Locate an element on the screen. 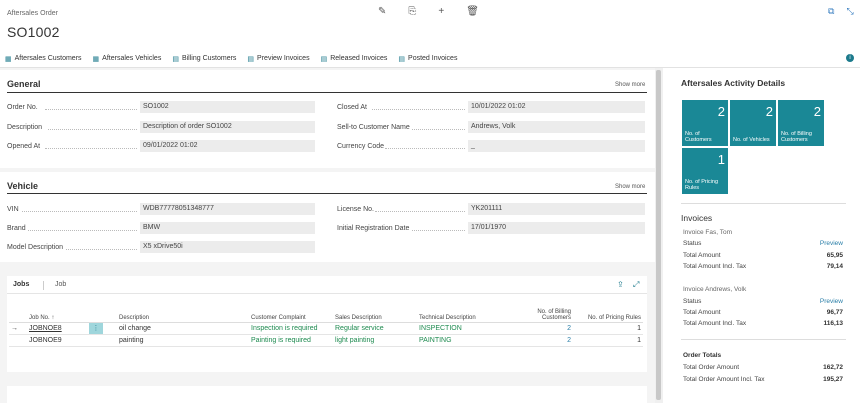 The height and width of the screenshot is (403, 860). complaint-cell: Painting is required is located at coordinates (281, 340).